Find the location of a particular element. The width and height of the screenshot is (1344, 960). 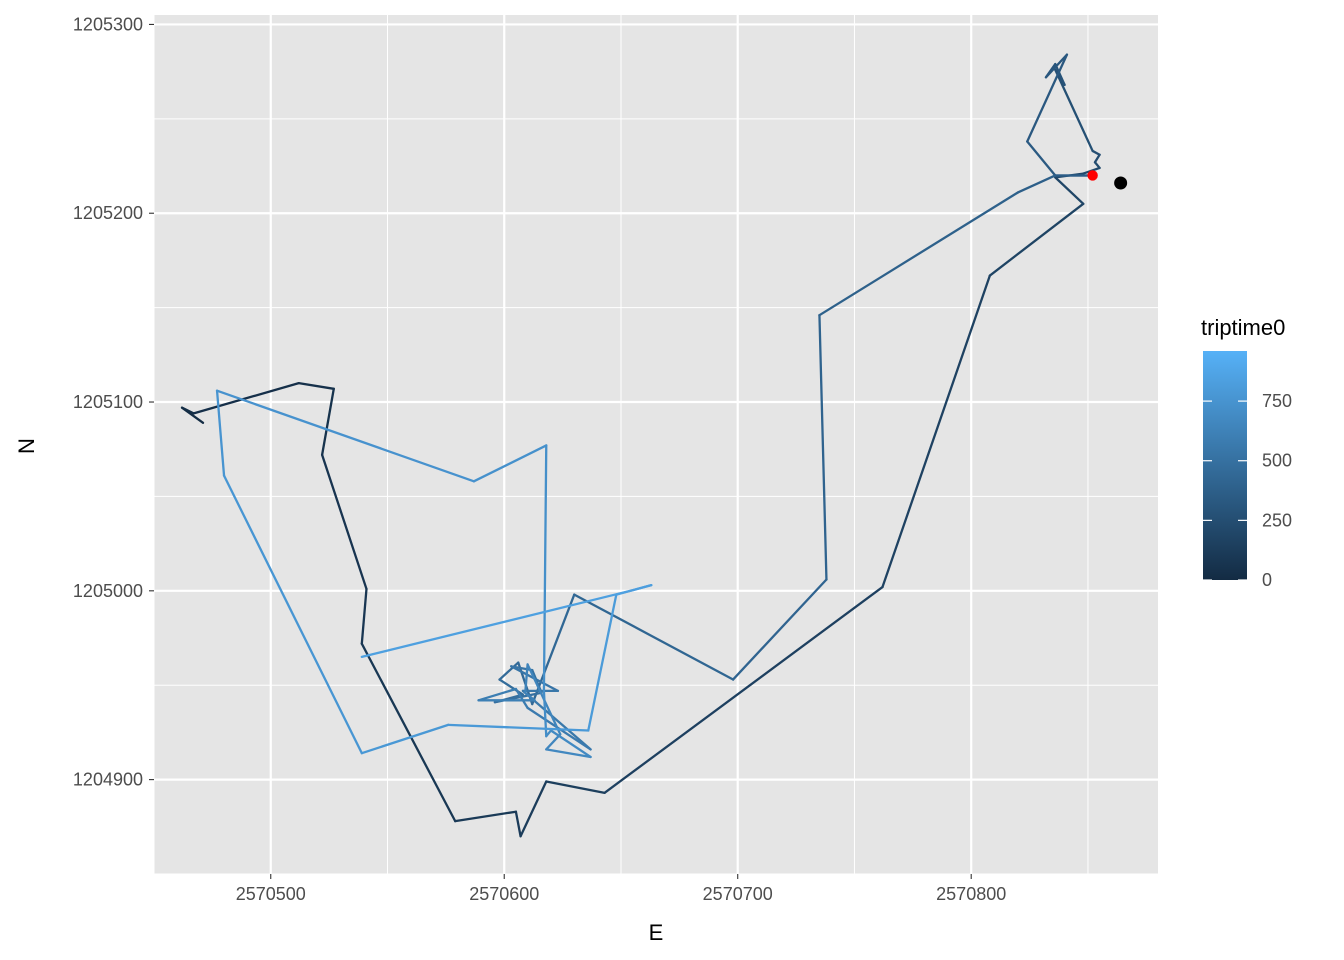

x-axis-title: E is located at coordinates (656, 932).